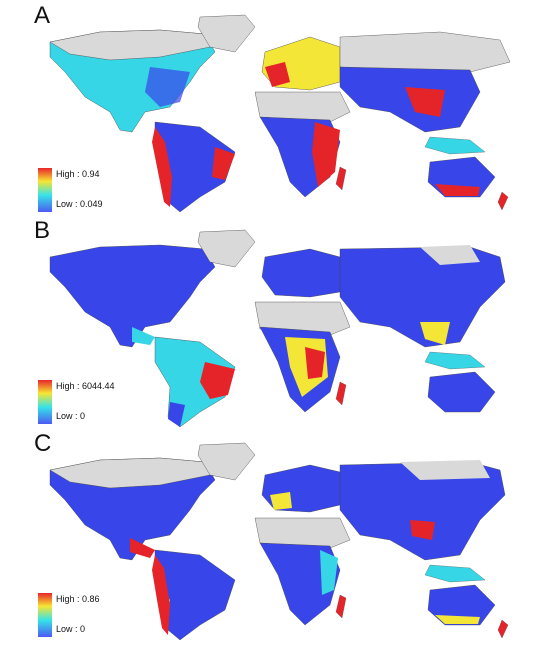  I want to click on panel-label-c: C, so click(43, 443).